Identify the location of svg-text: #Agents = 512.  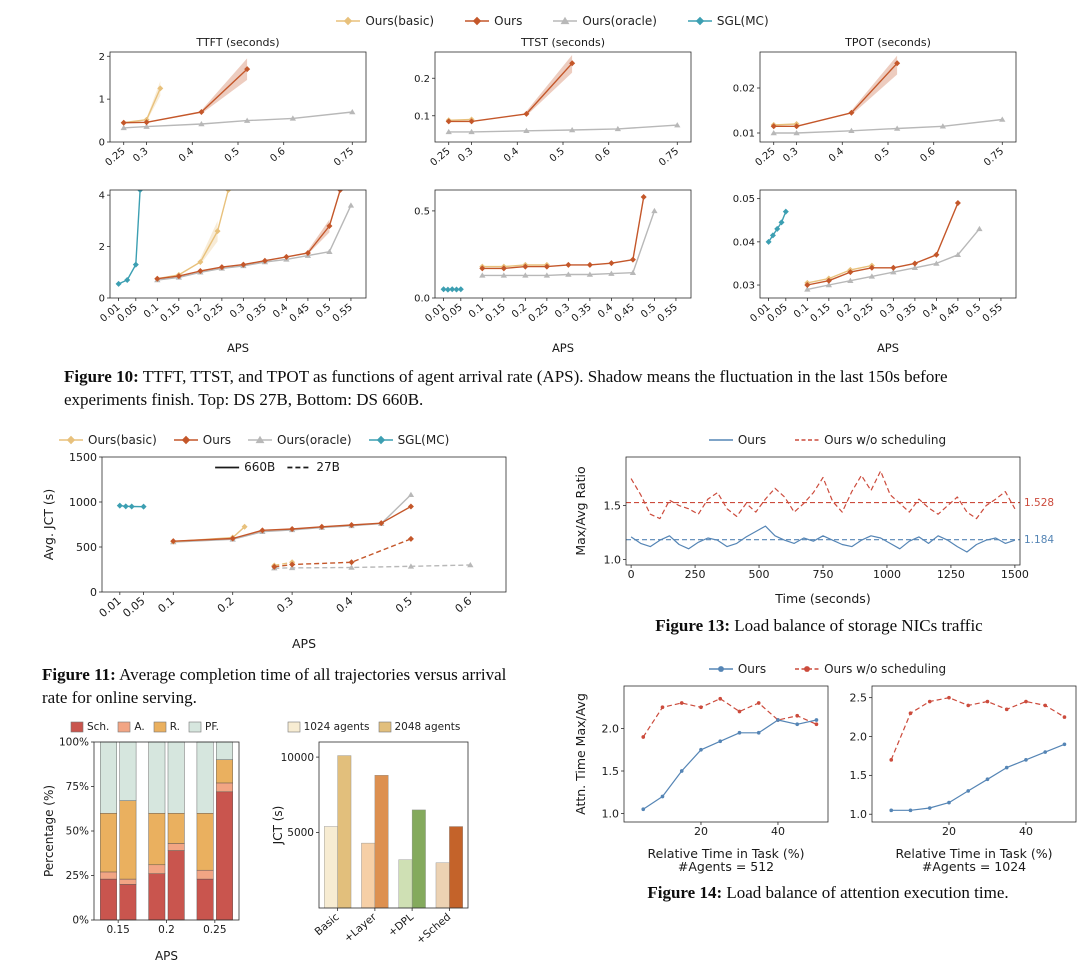
(726, 866).